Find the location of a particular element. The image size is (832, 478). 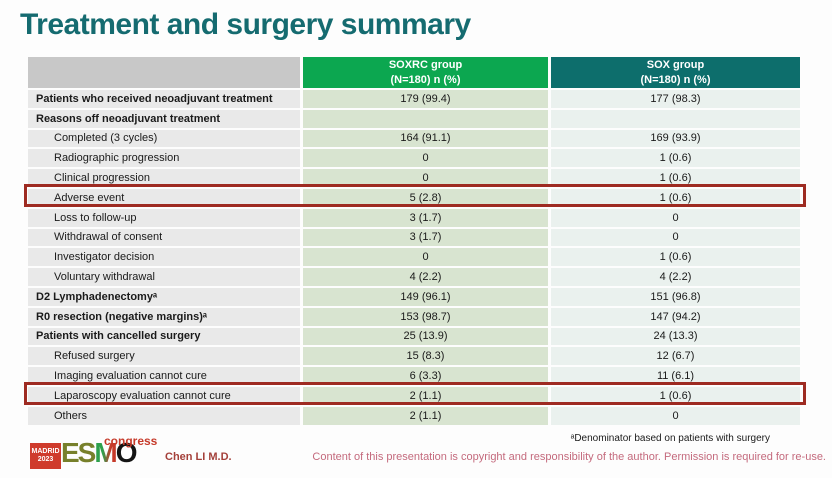

row-label: Refused surgery is located at coordinates (164, 356).